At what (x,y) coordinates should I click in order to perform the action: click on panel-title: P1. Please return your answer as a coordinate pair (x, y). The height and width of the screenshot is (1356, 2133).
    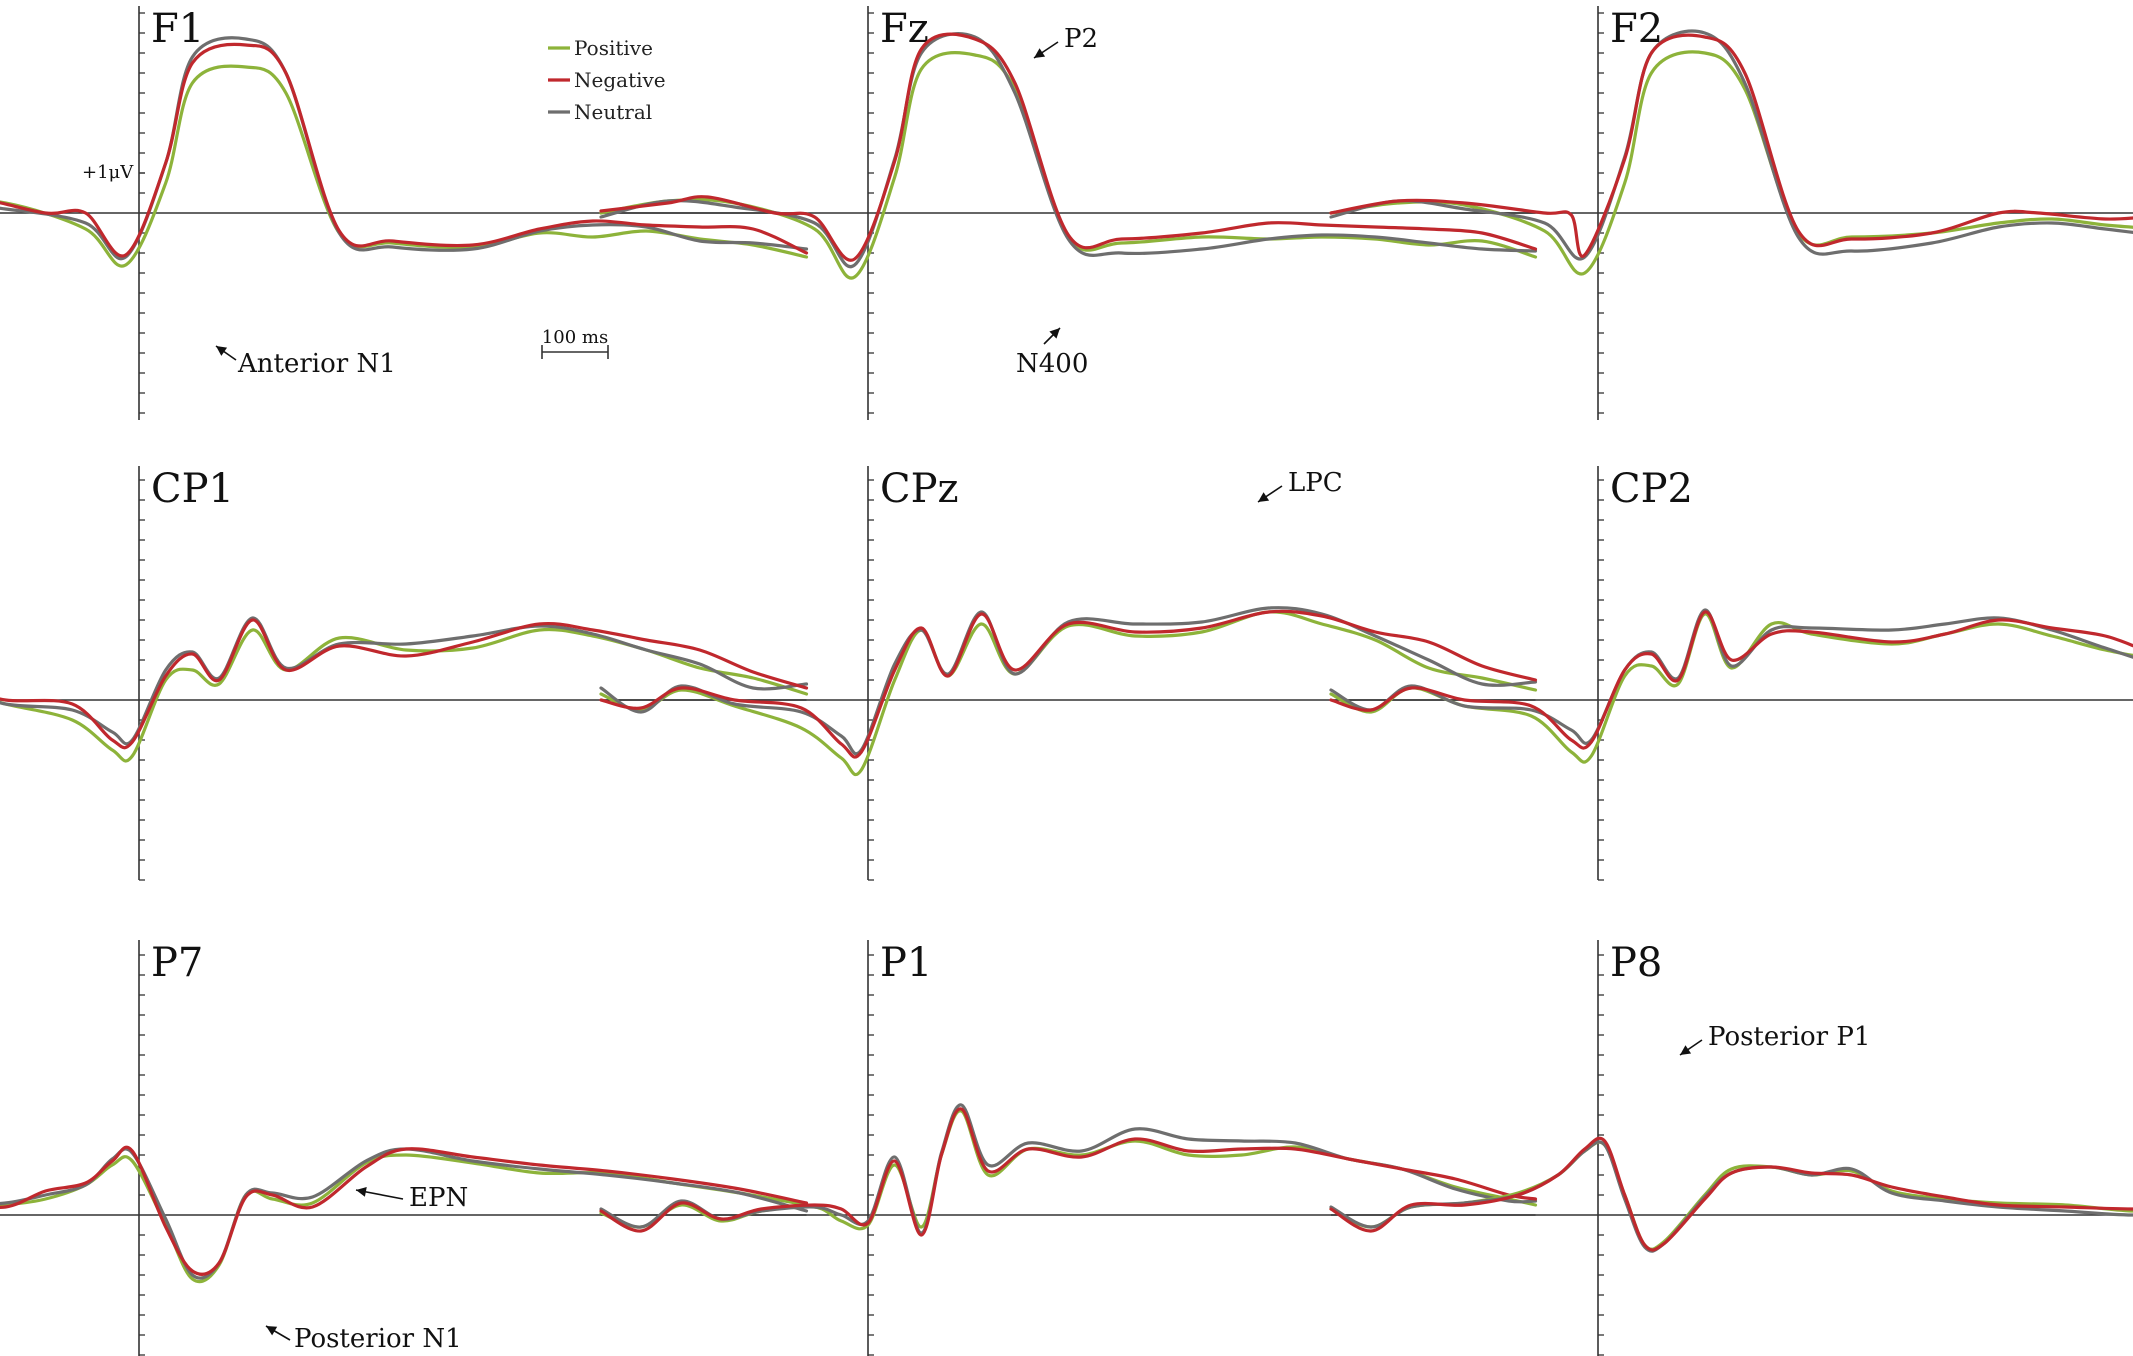
    Looking at the image, I should click on (906, 963).